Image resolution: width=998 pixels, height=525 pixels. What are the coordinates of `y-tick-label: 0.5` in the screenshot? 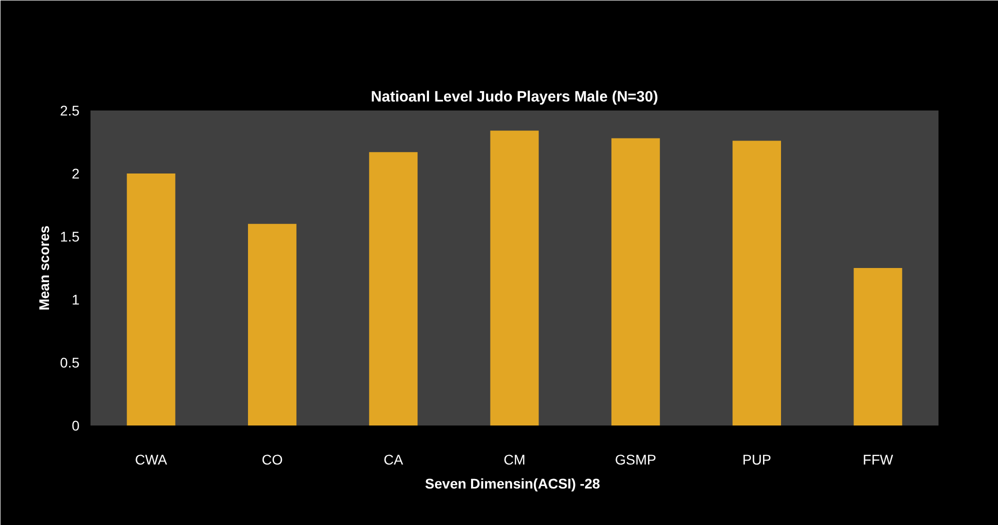 It's located at (70, 362).